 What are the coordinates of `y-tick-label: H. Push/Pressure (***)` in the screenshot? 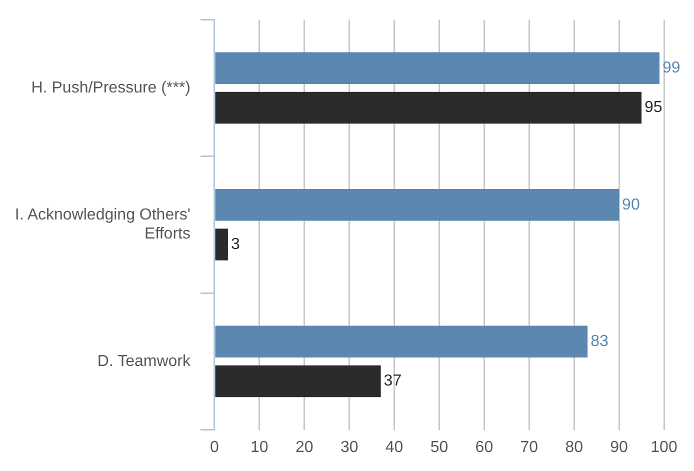 It's located at (110, 87).